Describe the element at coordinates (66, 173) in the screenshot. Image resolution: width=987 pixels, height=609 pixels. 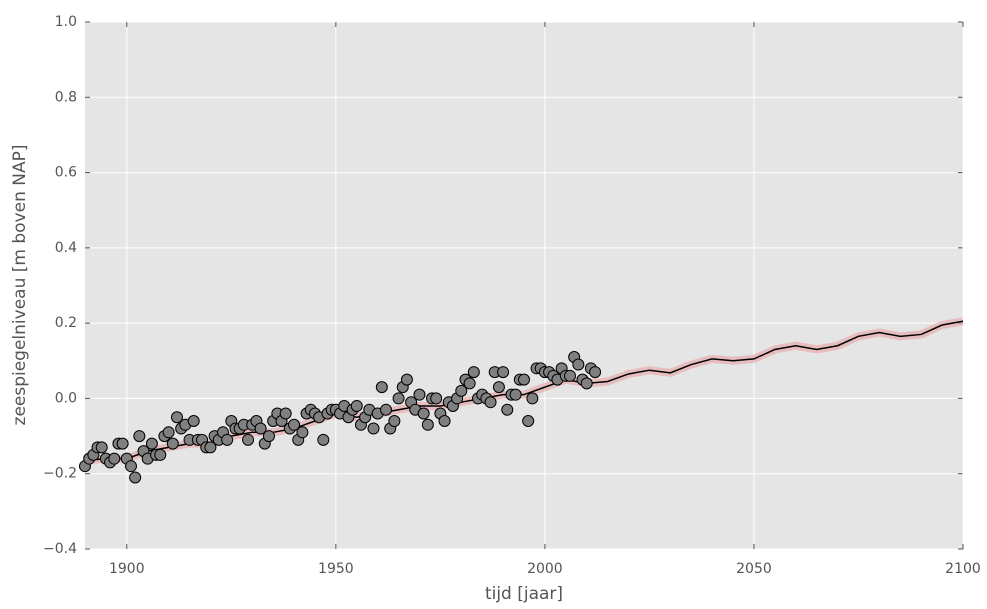
I see `y-tick-label: 0.6` at that location.